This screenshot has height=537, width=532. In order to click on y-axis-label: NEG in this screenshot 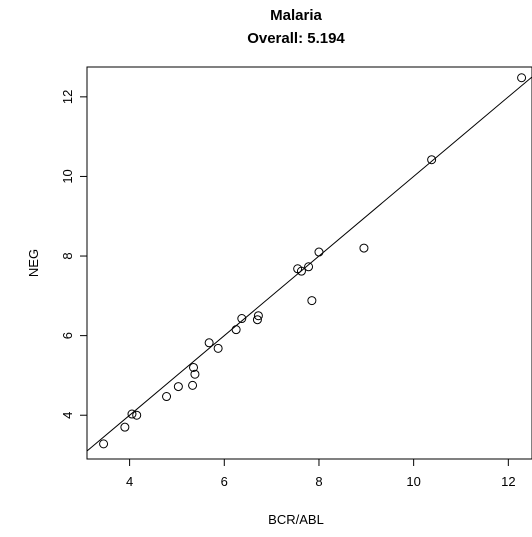, I will do `click(33, 263)`.